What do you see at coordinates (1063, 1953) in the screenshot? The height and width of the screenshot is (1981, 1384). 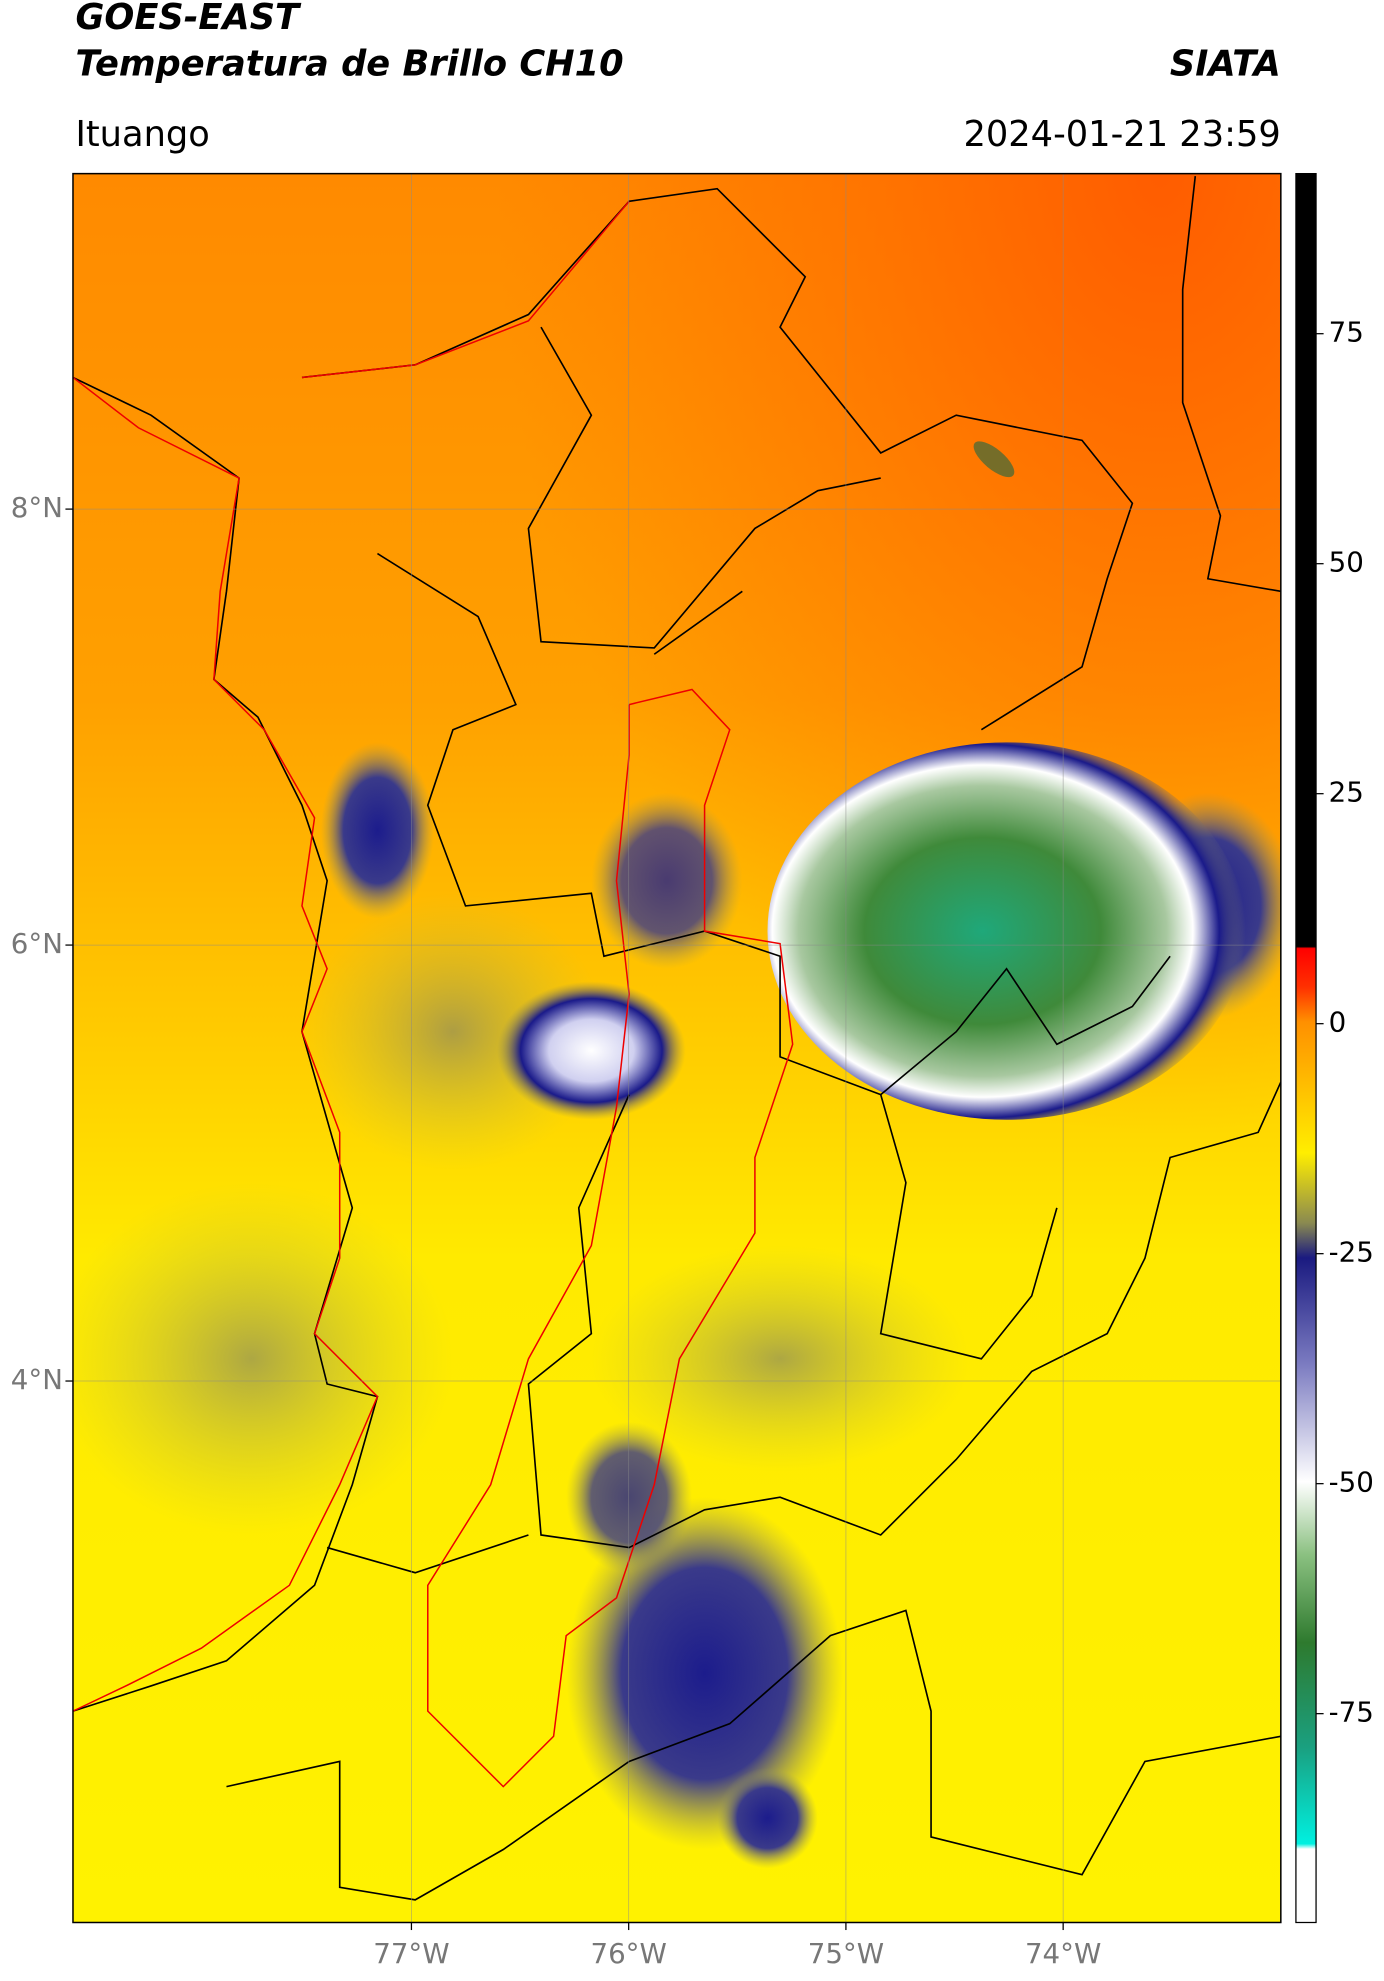 I see `x-tick-label: 74°W` at bounding box center [1063, 1953].